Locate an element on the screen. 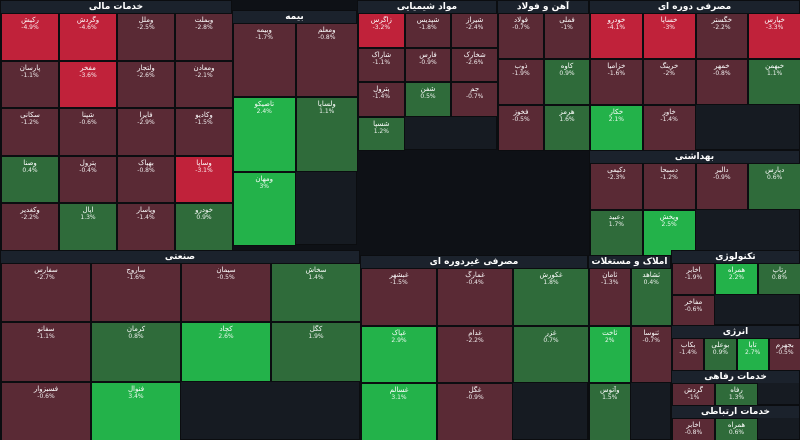 This screenshot has width=800, height=440. stock-tile: سخاش 1.4% is located at coordinates (316, 293).